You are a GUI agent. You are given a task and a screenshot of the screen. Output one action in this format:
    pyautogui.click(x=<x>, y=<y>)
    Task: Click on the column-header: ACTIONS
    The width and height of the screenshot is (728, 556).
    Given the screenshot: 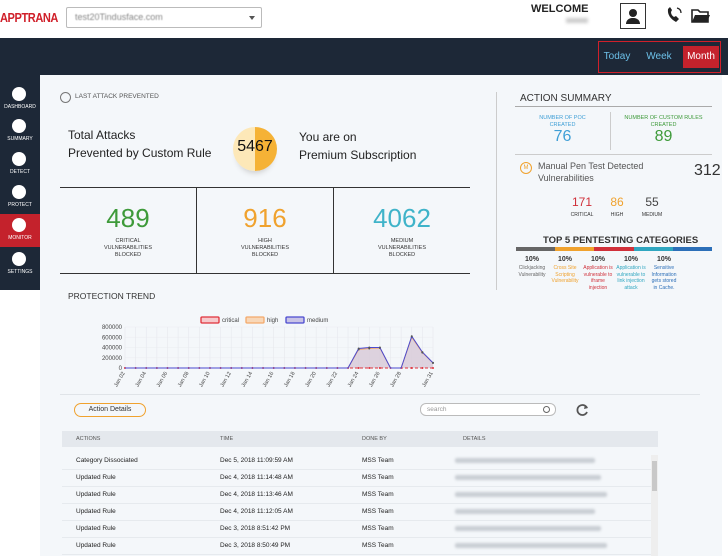 What is the action you would take?
    pyautogui.click(x=88, y=439)
    